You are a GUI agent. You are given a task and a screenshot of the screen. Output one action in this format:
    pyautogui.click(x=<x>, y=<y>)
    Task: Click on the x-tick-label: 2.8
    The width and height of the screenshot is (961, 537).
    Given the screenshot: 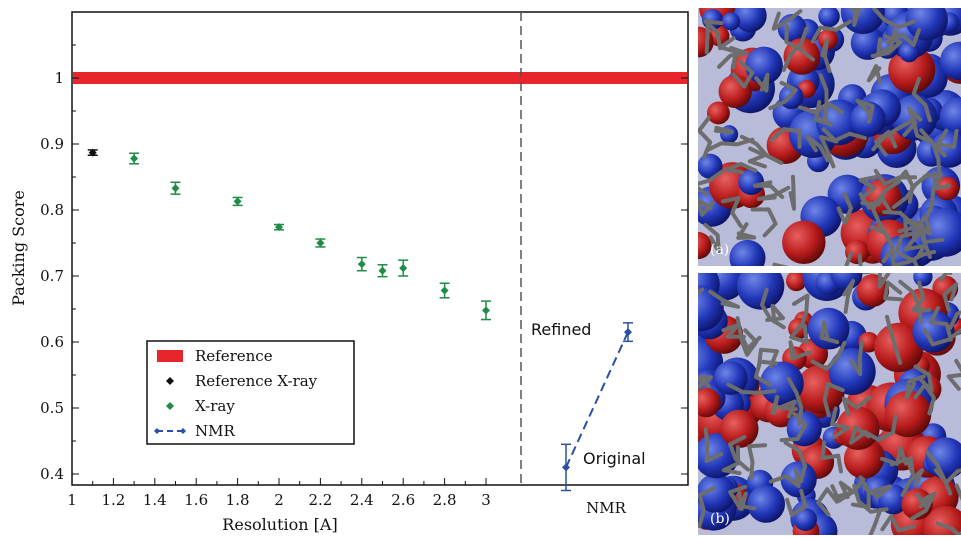 What is the action you would take?
    pyautogui.click(x=445, y=500)
    